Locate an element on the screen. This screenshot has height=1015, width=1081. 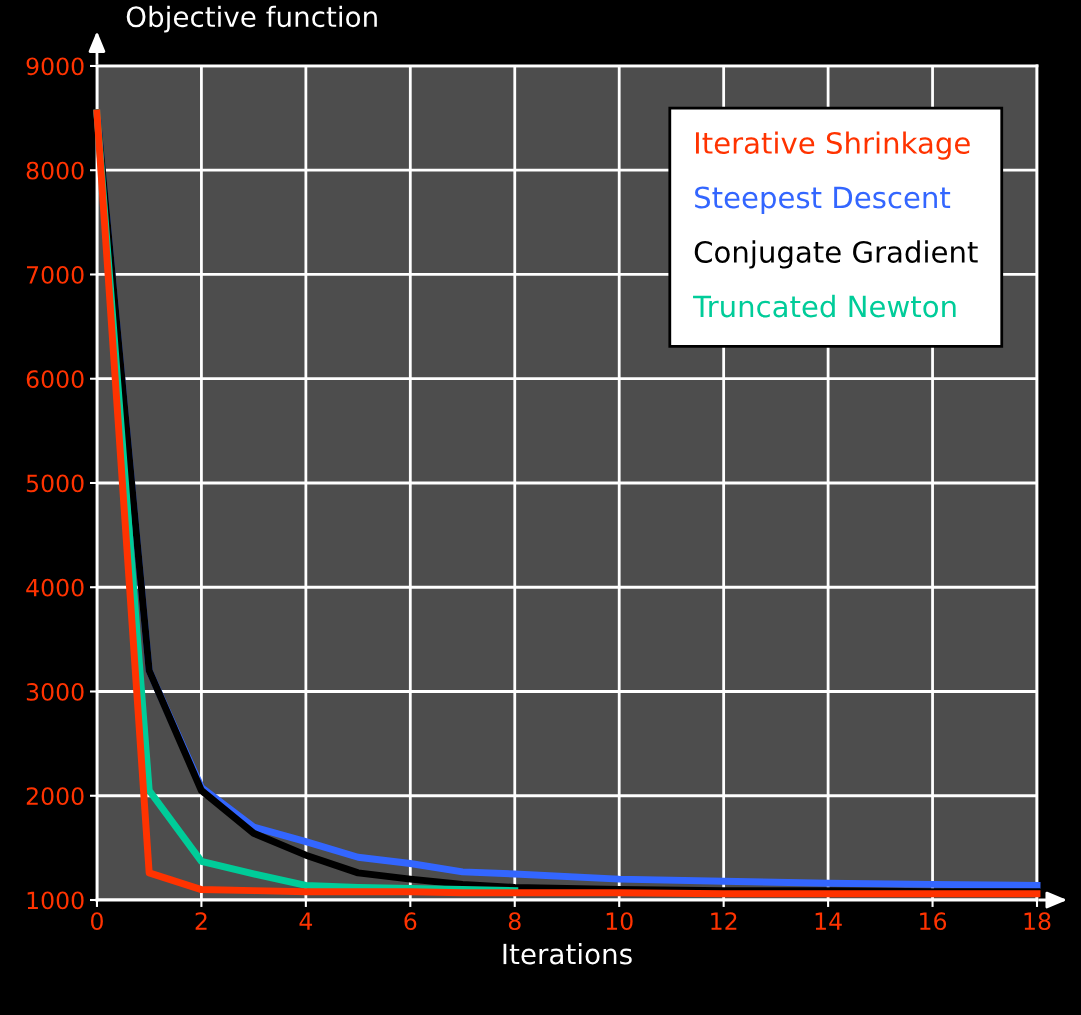
y-tick-label: 1000 is located at coordinates (55, 900).